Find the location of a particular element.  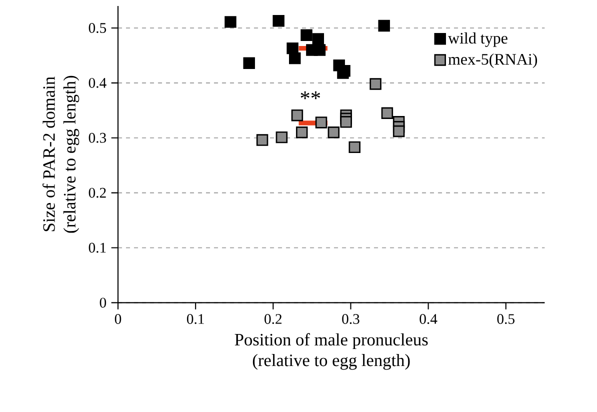

x-tick-label: 0.4 is located at coordinates (429, 319).